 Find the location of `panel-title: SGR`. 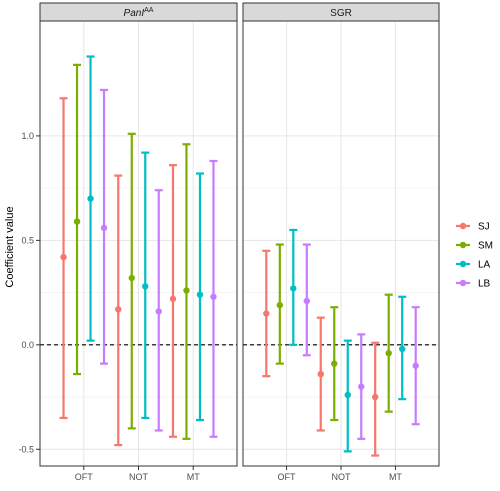

panel-title: SGR is located at coordinates (341, 13).